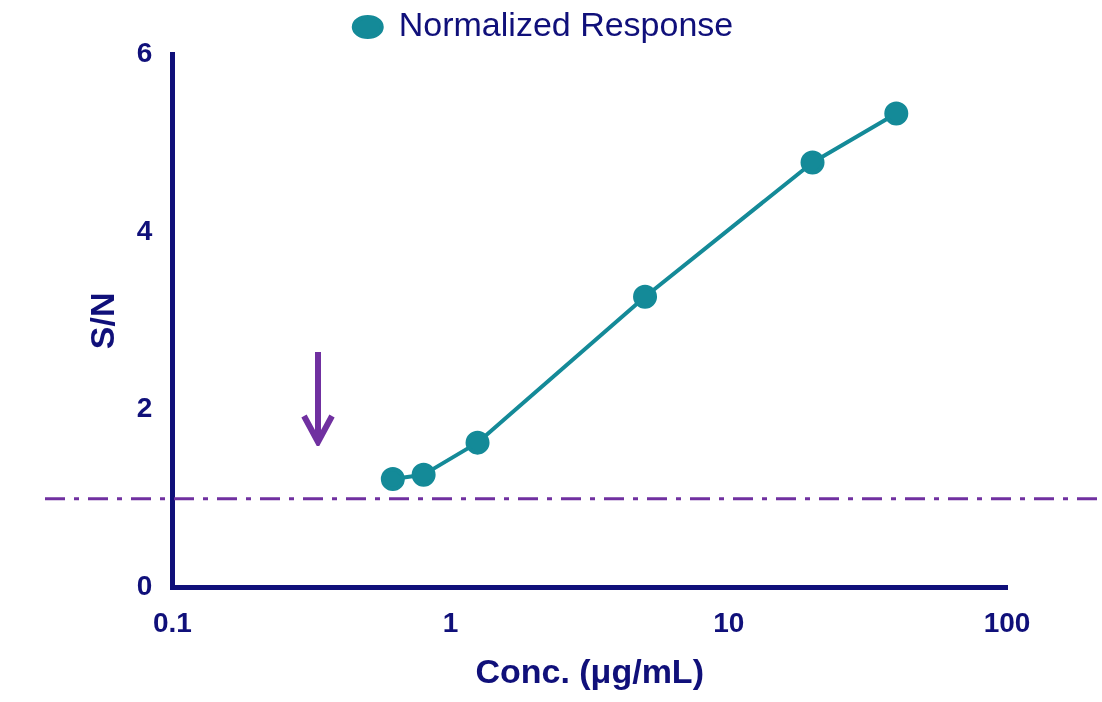  Describe the element at coordinates (566, 24) in the screenshot. I see `legend-label: Normalized Response` at that location.